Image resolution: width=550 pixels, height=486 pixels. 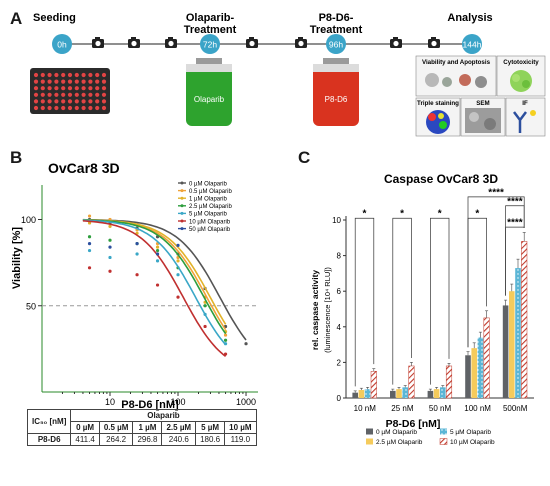 I want to click on stage-label-seeding: Seeding, so click(x=54, y=18).